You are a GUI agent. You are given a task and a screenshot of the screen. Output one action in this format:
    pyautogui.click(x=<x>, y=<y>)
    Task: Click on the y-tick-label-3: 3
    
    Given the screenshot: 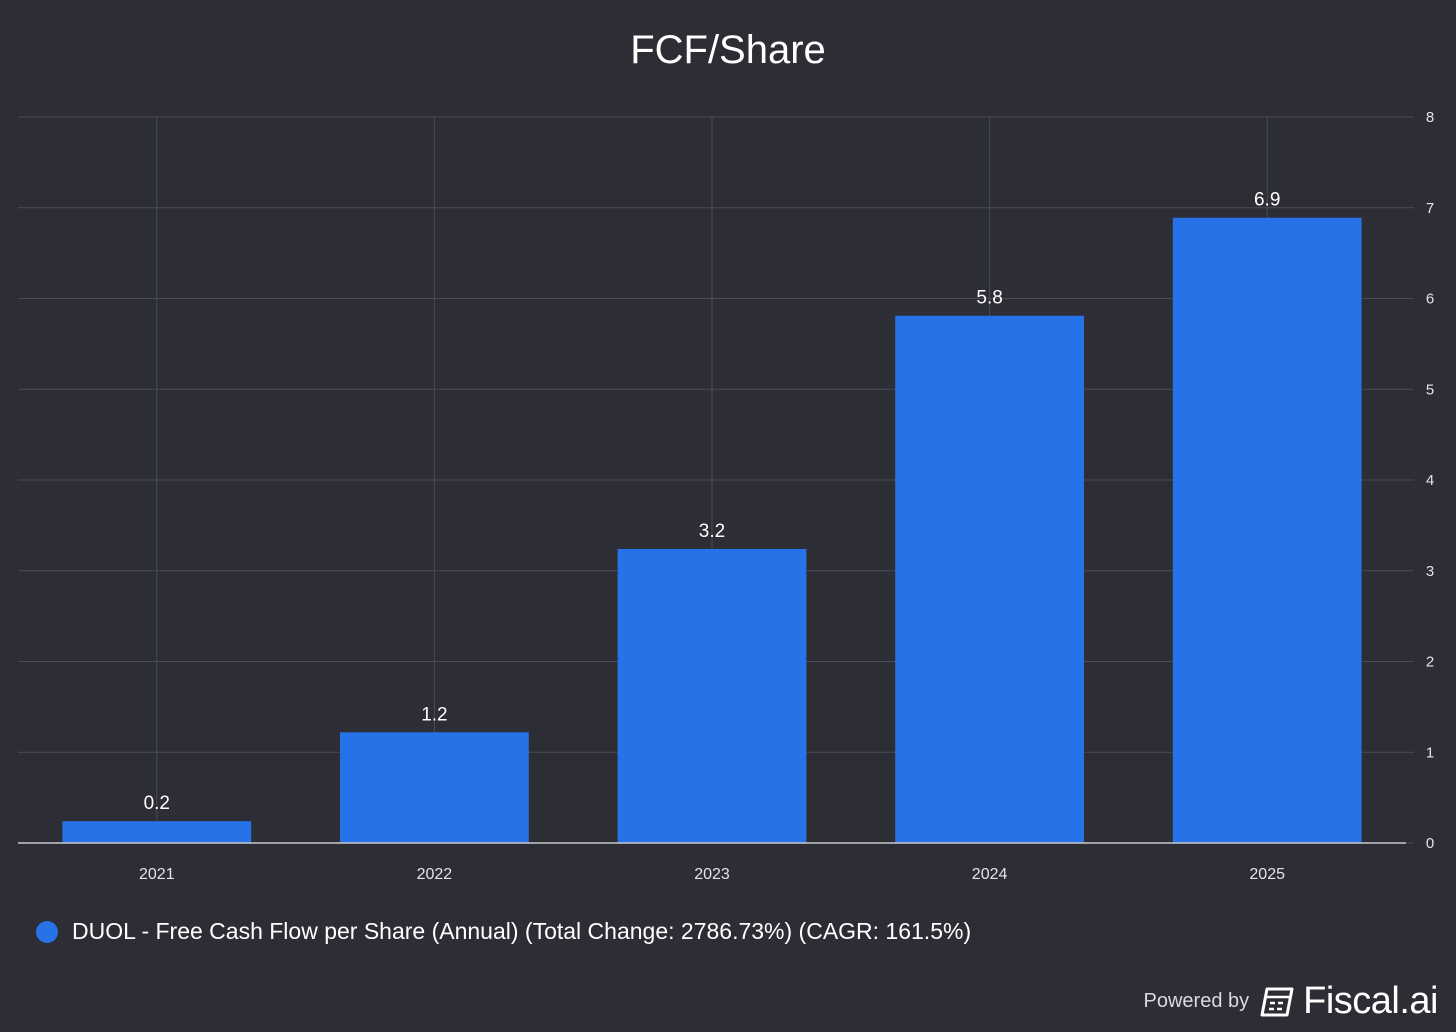 What is the action you would take?
    pyautogui.click(x=1430, y=571)
    